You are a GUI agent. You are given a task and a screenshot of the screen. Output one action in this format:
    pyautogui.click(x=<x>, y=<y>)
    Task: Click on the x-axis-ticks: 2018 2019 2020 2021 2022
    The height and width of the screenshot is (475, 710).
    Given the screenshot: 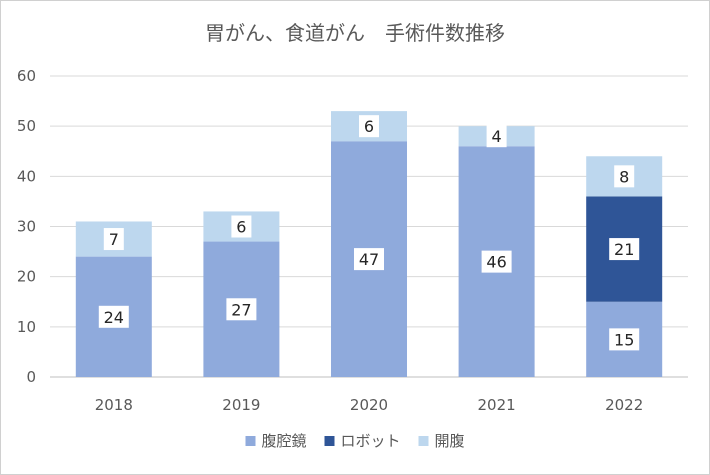 What is the action you would take?
    pyautogui.click(x=369, y=405)
    